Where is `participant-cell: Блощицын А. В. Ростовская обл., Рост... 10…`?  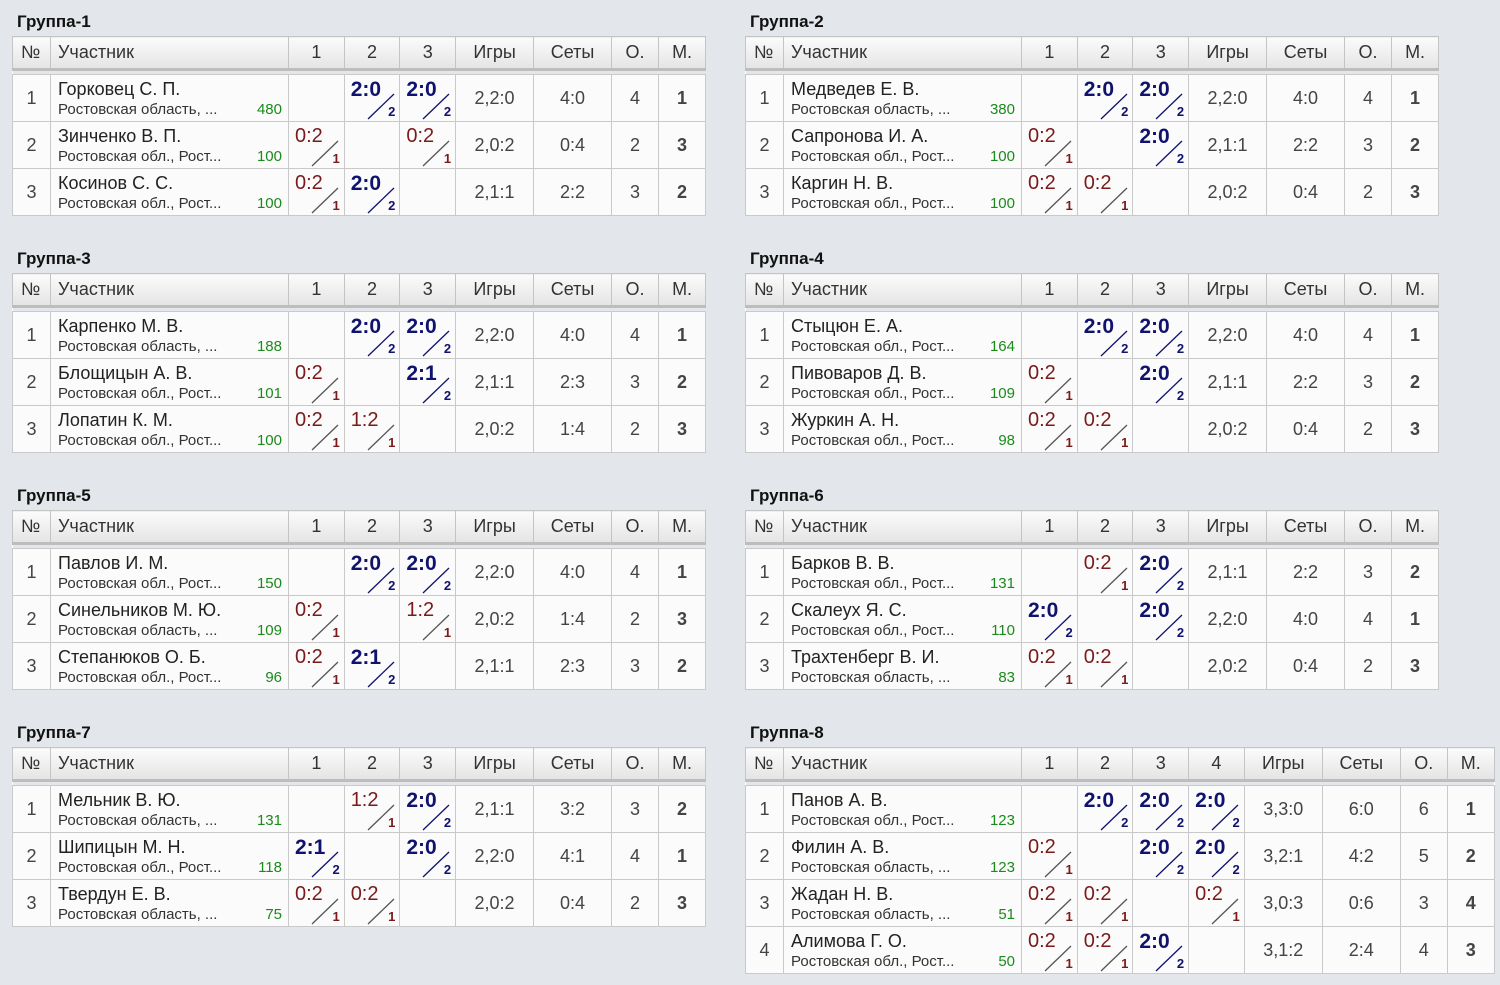 participant-cell: Блощицын А. В. Ростовская обл., Рост... 10… is located at coordinates (169, 382).